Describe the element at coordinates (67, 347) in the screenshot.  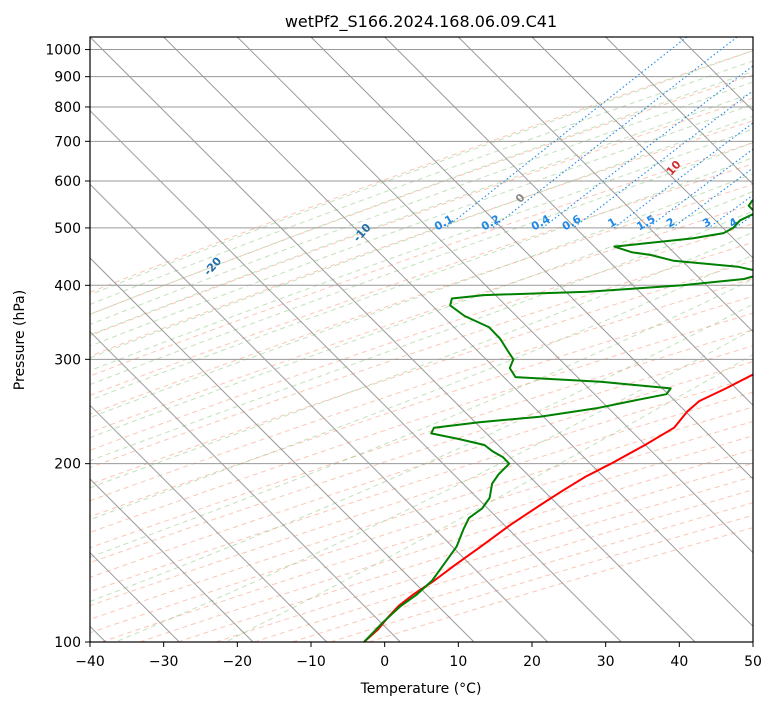
I see `y-axis: 100 200 300 400 500 600 700 800 900 1000` at that location.